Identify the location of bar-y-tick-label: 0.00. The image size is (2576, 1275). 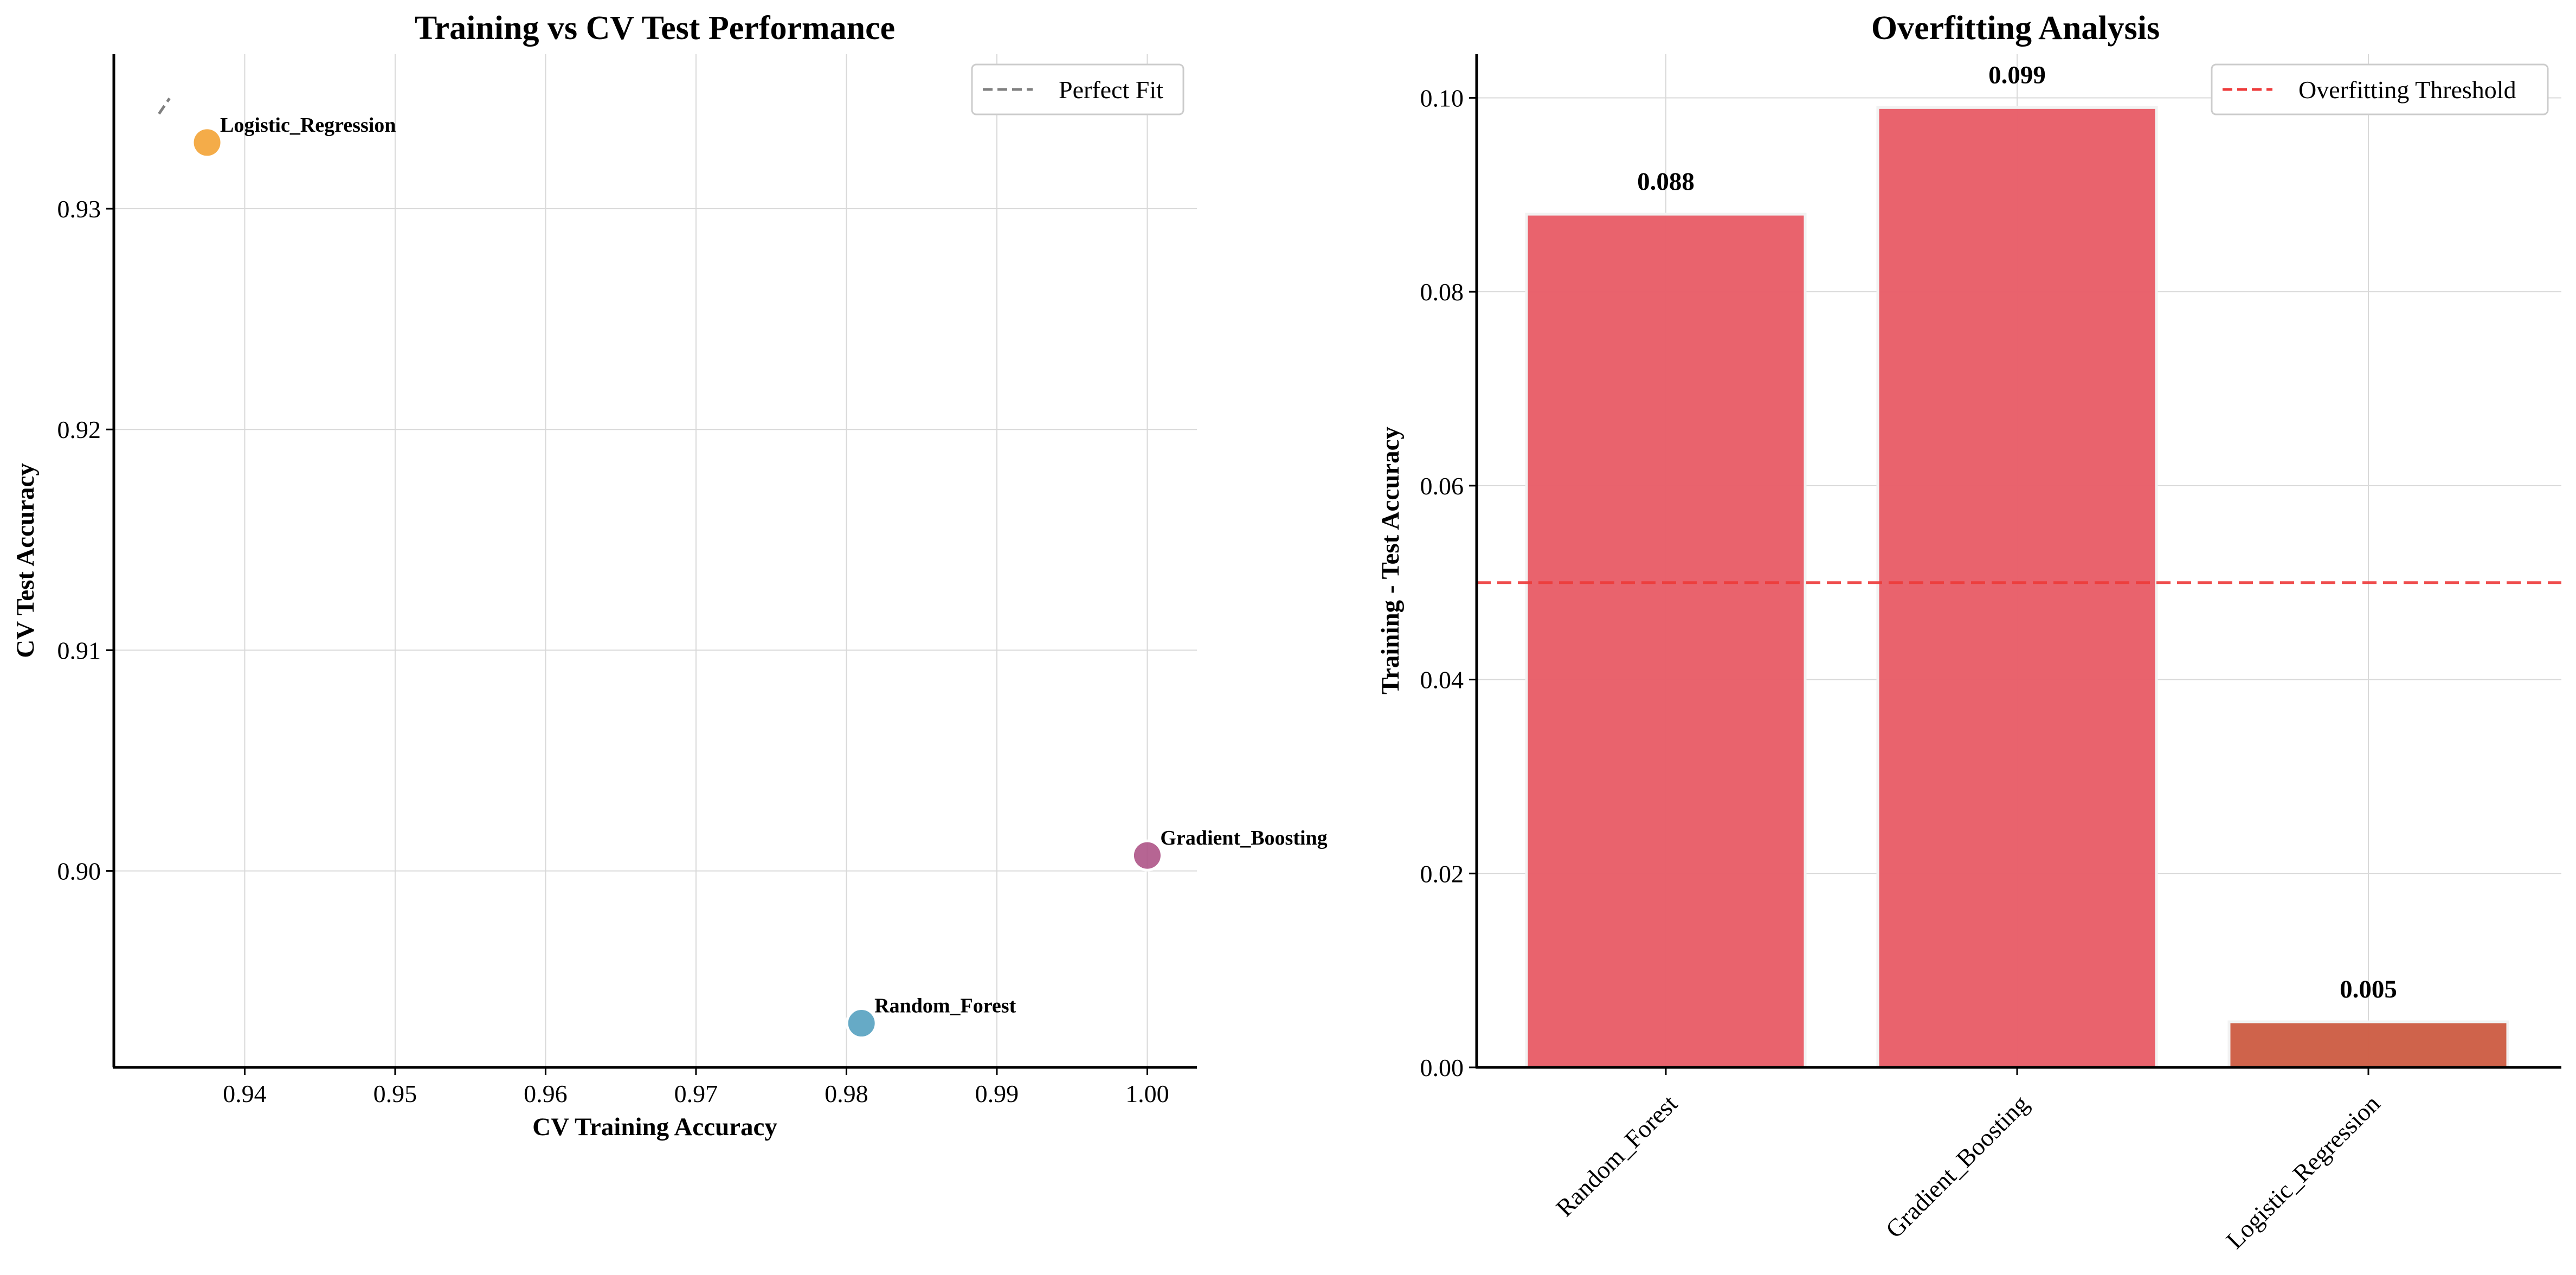
(1442, 1067).